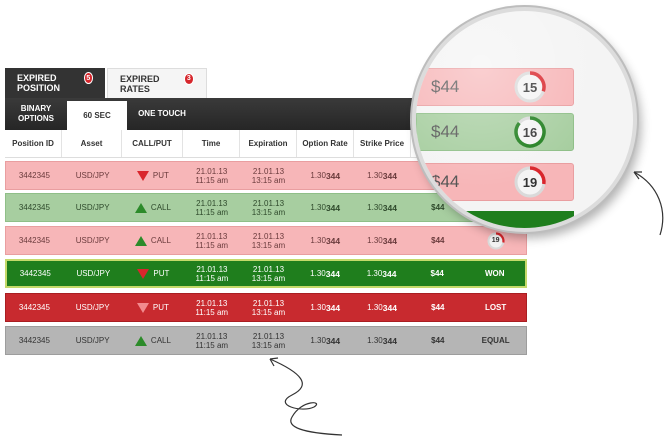 This screenshot has height=437, width=672. What do you see at coordinates (494, 273) in the screenshot?
I see `result-badge: WON` at bounding box center [494, 273].